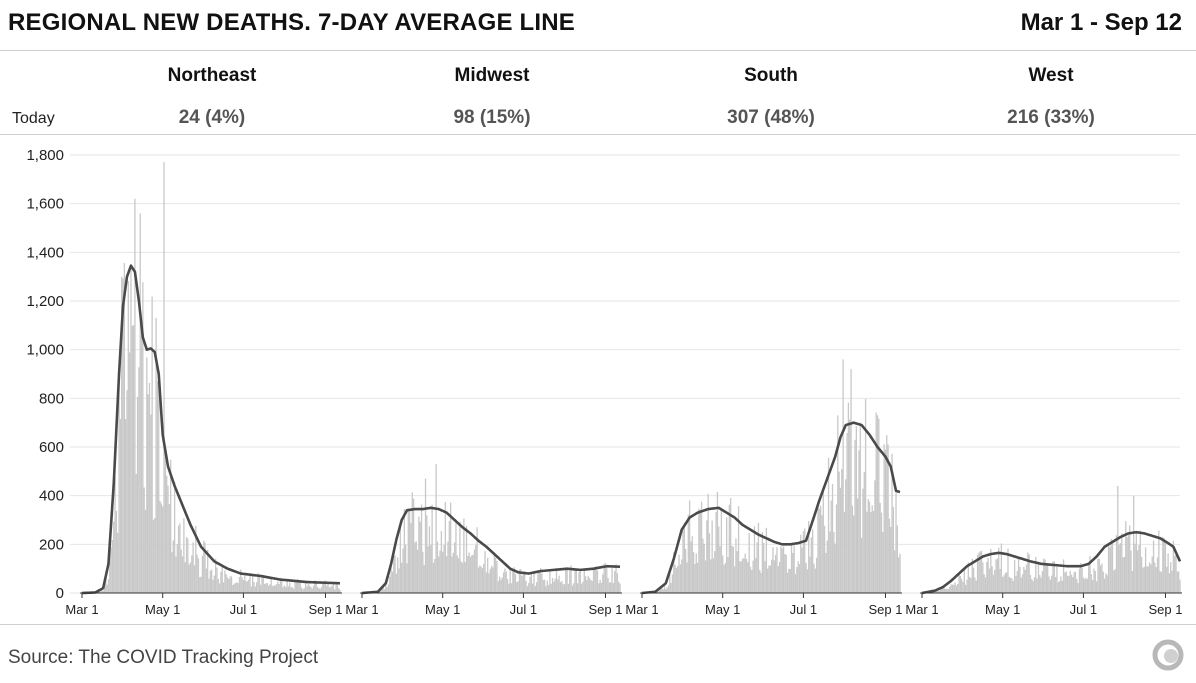 This screenshot has width=1196, height=683. What do you see at coordinates (51, 544) in the screenshot?
I see `y-tick-label: 200` at bounding box center [51, 544].